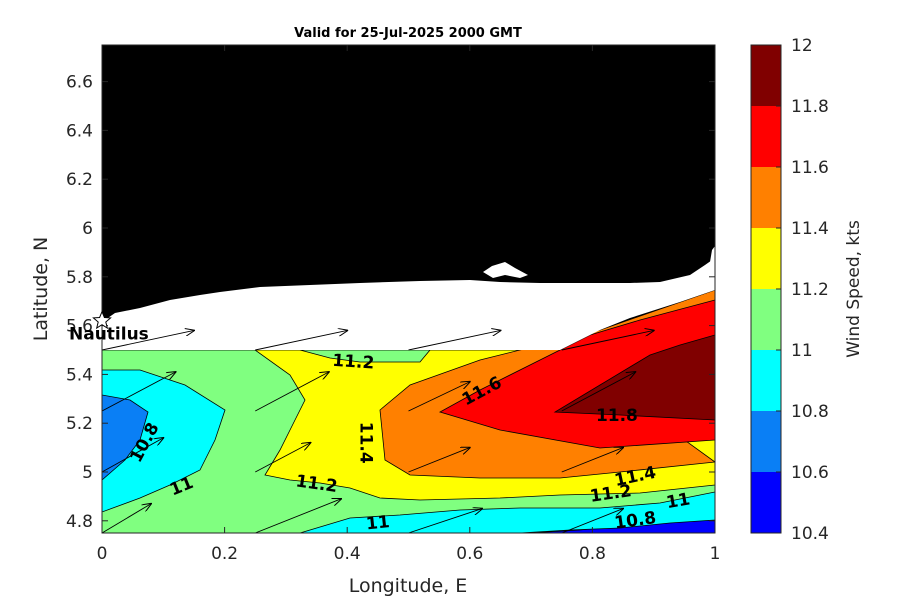 Image resolution: width=900 pixels, height=600 pixels. Describe the element at coordinates (802, 351) in the screenshot. I see `colorbar-tick-label: 11` at that location.